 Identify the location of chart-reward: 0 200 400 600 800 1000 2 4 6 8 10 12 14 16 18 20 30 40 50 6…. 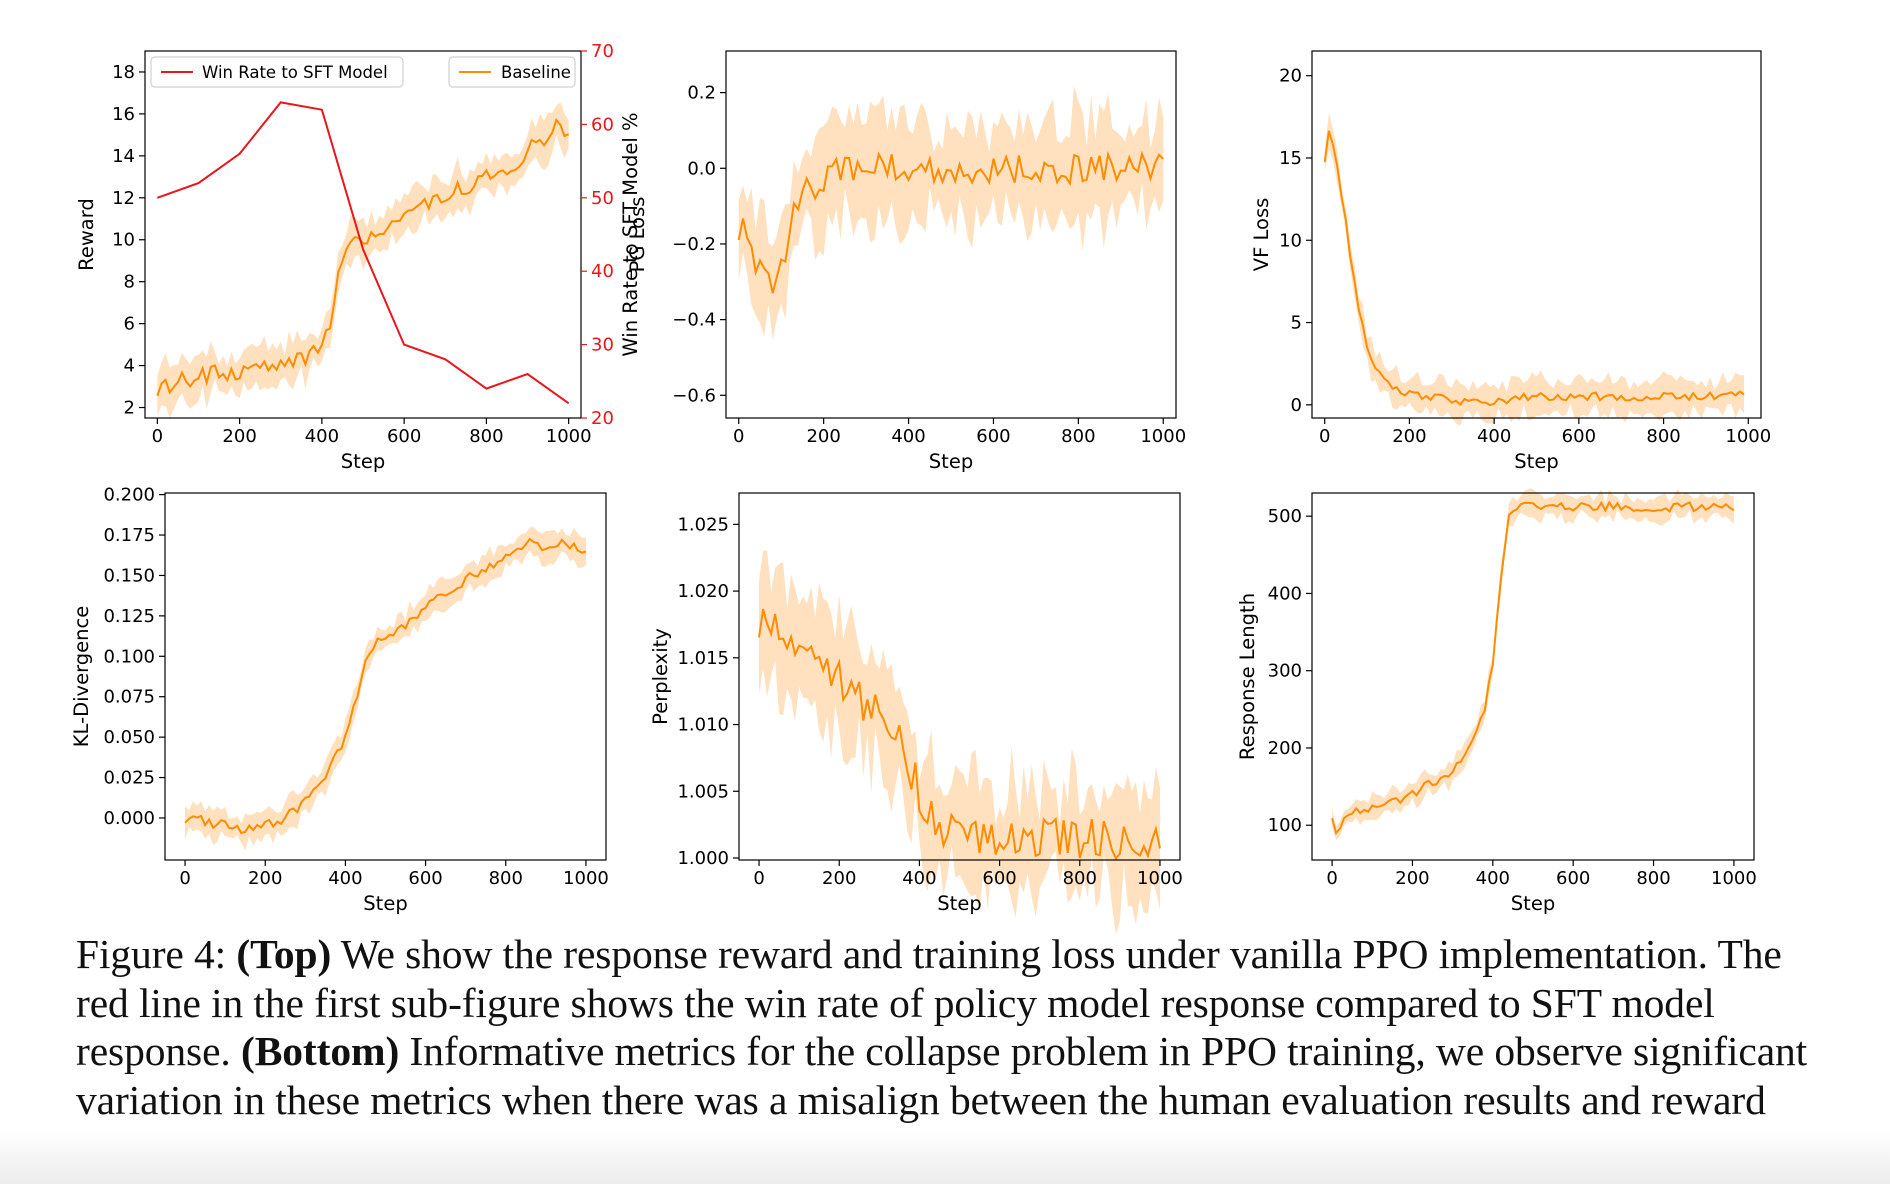
(358, 257).